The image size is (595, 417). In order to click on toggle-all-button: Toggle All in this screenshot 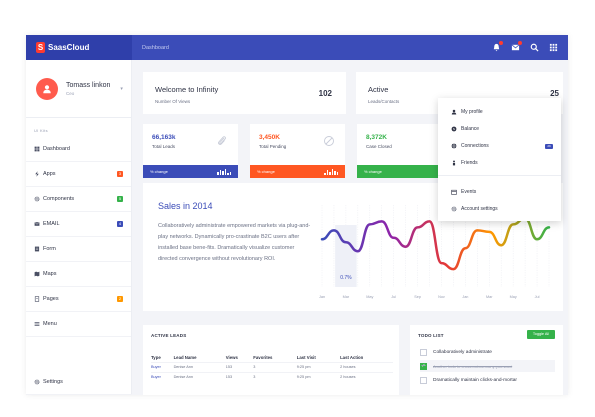, I will do `click(541, 334)`.